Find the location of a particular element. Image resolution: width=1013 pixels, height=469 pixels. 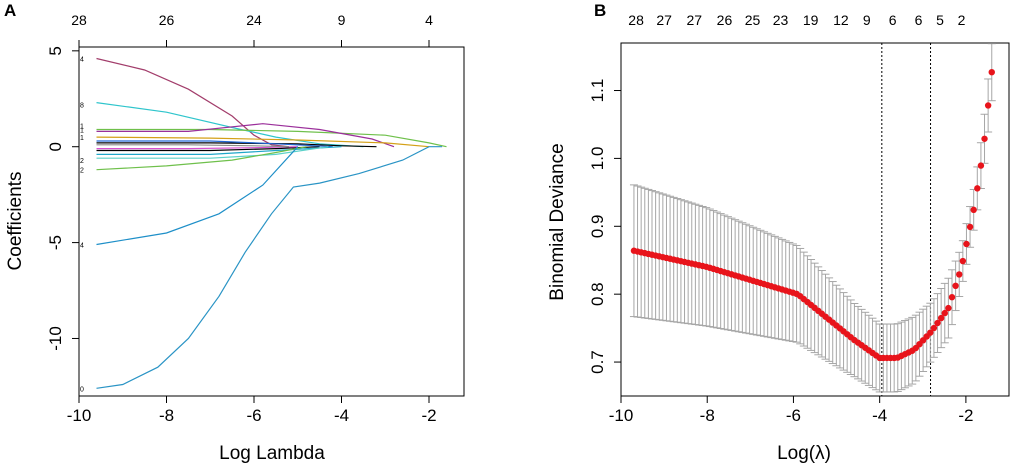

panel-b-y-axis: 0.7 0.8 0.9 1.0 1.1 is located at coordinates (605, 226).